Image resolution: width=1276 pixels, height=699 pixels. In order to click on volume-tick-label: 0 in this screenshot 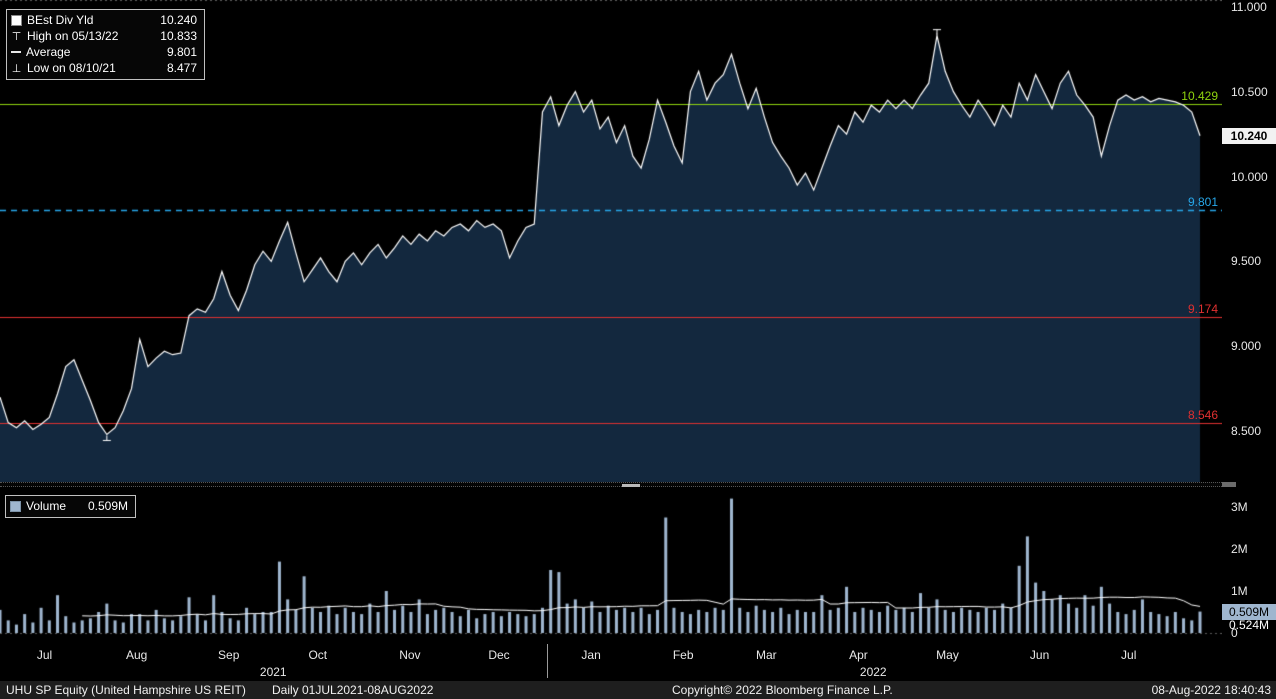, I will do `click(1234, 633)`.